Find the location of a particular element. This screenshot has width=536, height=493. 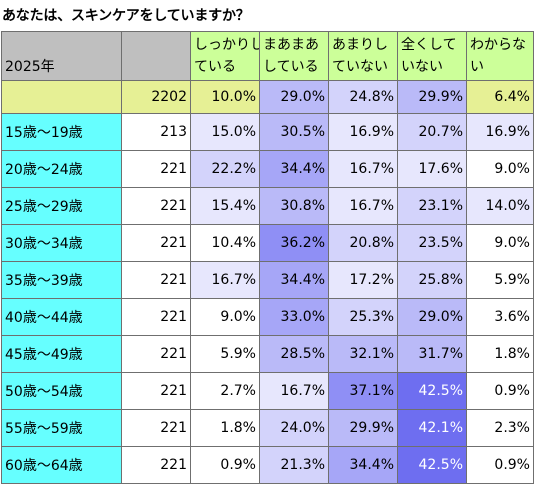

table-row: 30歳～34歳 221 10.4% 36.2% 20.8% 23.5% 9.0% is located at coordinates (267, 243).